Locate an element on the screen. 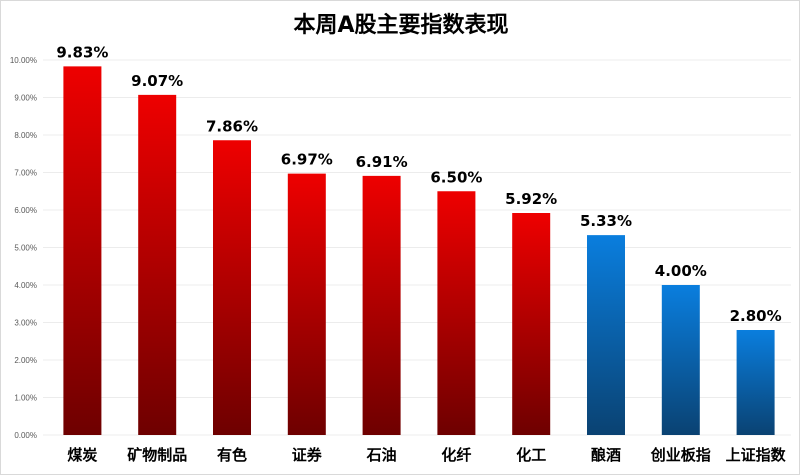 The height and width of the screenshot is (476, 800). y-tick-label: 9.00% is located at coordinates (25, 98).